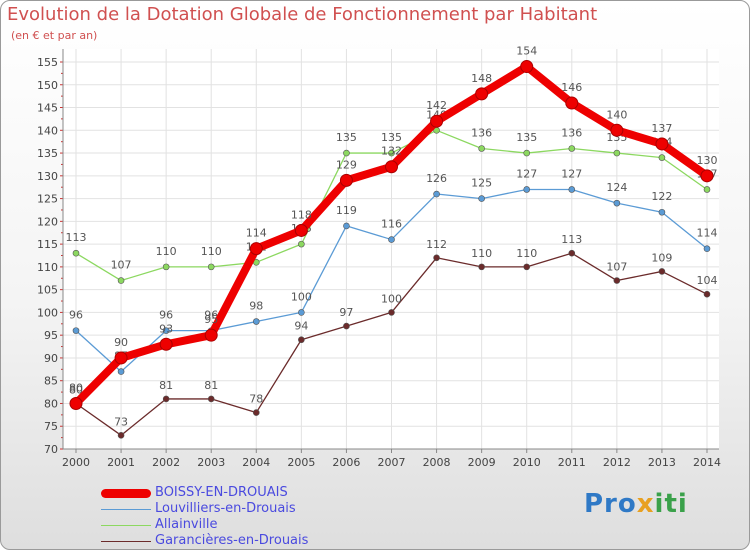 The width and height of the screenshot is (750, 550). I want to click on data-label-boissy-en-drouais: 129, so click(346, 164).